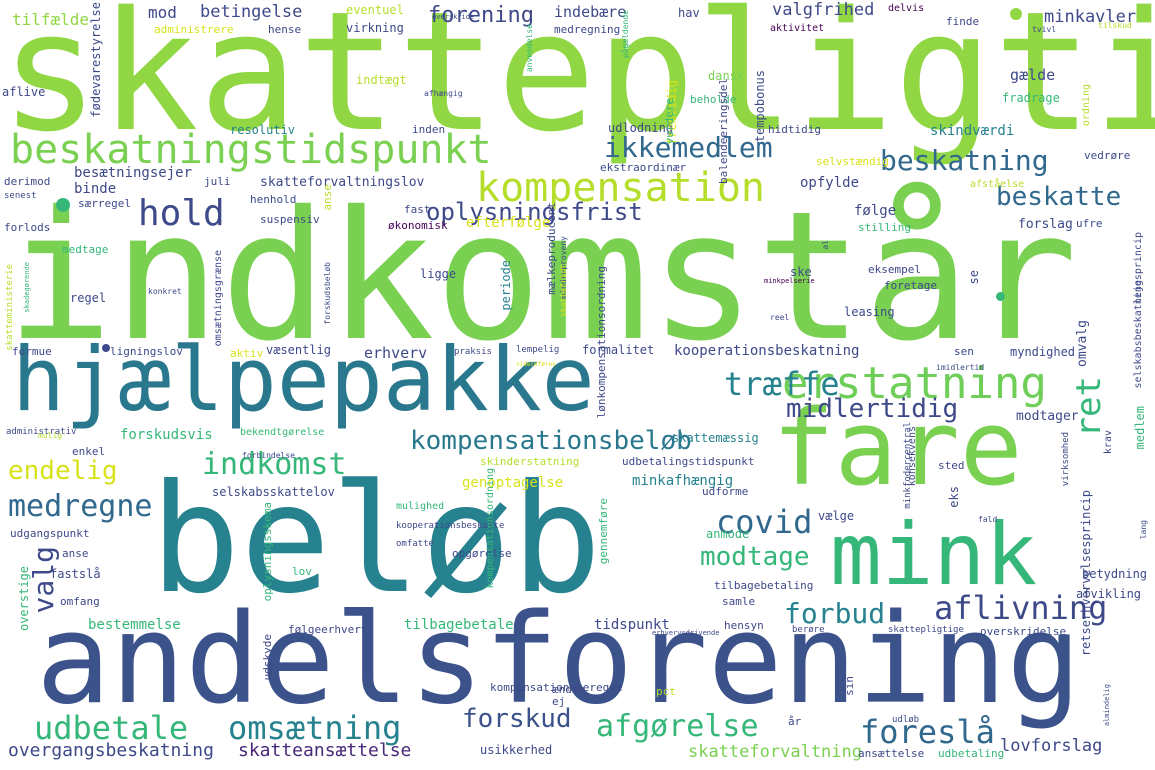 The width and height of the screenshot is (1155, 770). What do you see at coordinates (767, 351) in the screenshot?
I see `word-kooperationsbeskatning: kooperationsbeskatning` at bounding box center [767, 351].